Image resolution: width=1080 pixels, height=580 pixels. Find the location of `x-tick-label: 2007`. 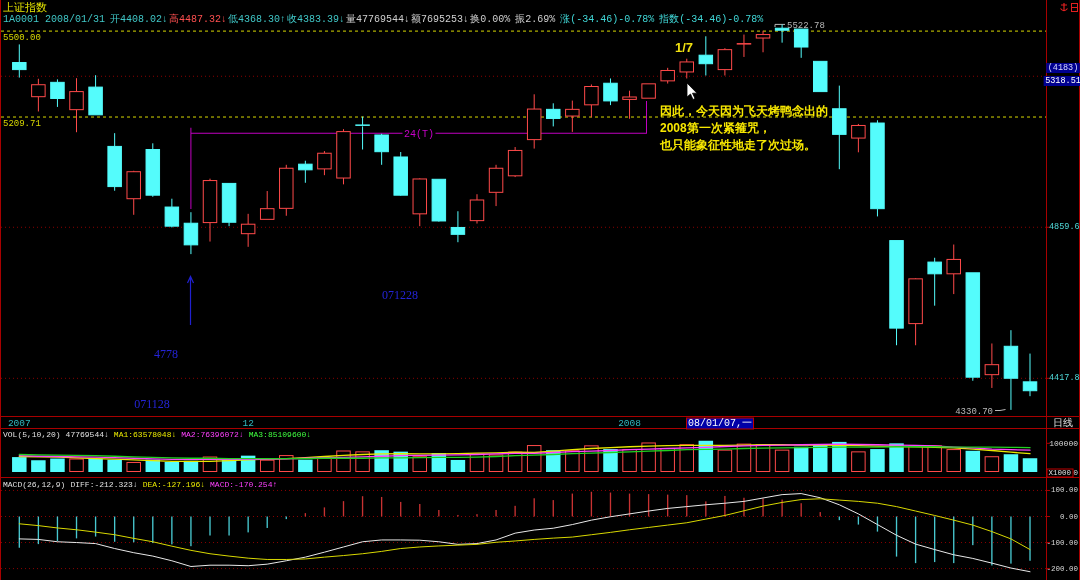

x-tick-label: 2007 is located at coordinates (19, 423).